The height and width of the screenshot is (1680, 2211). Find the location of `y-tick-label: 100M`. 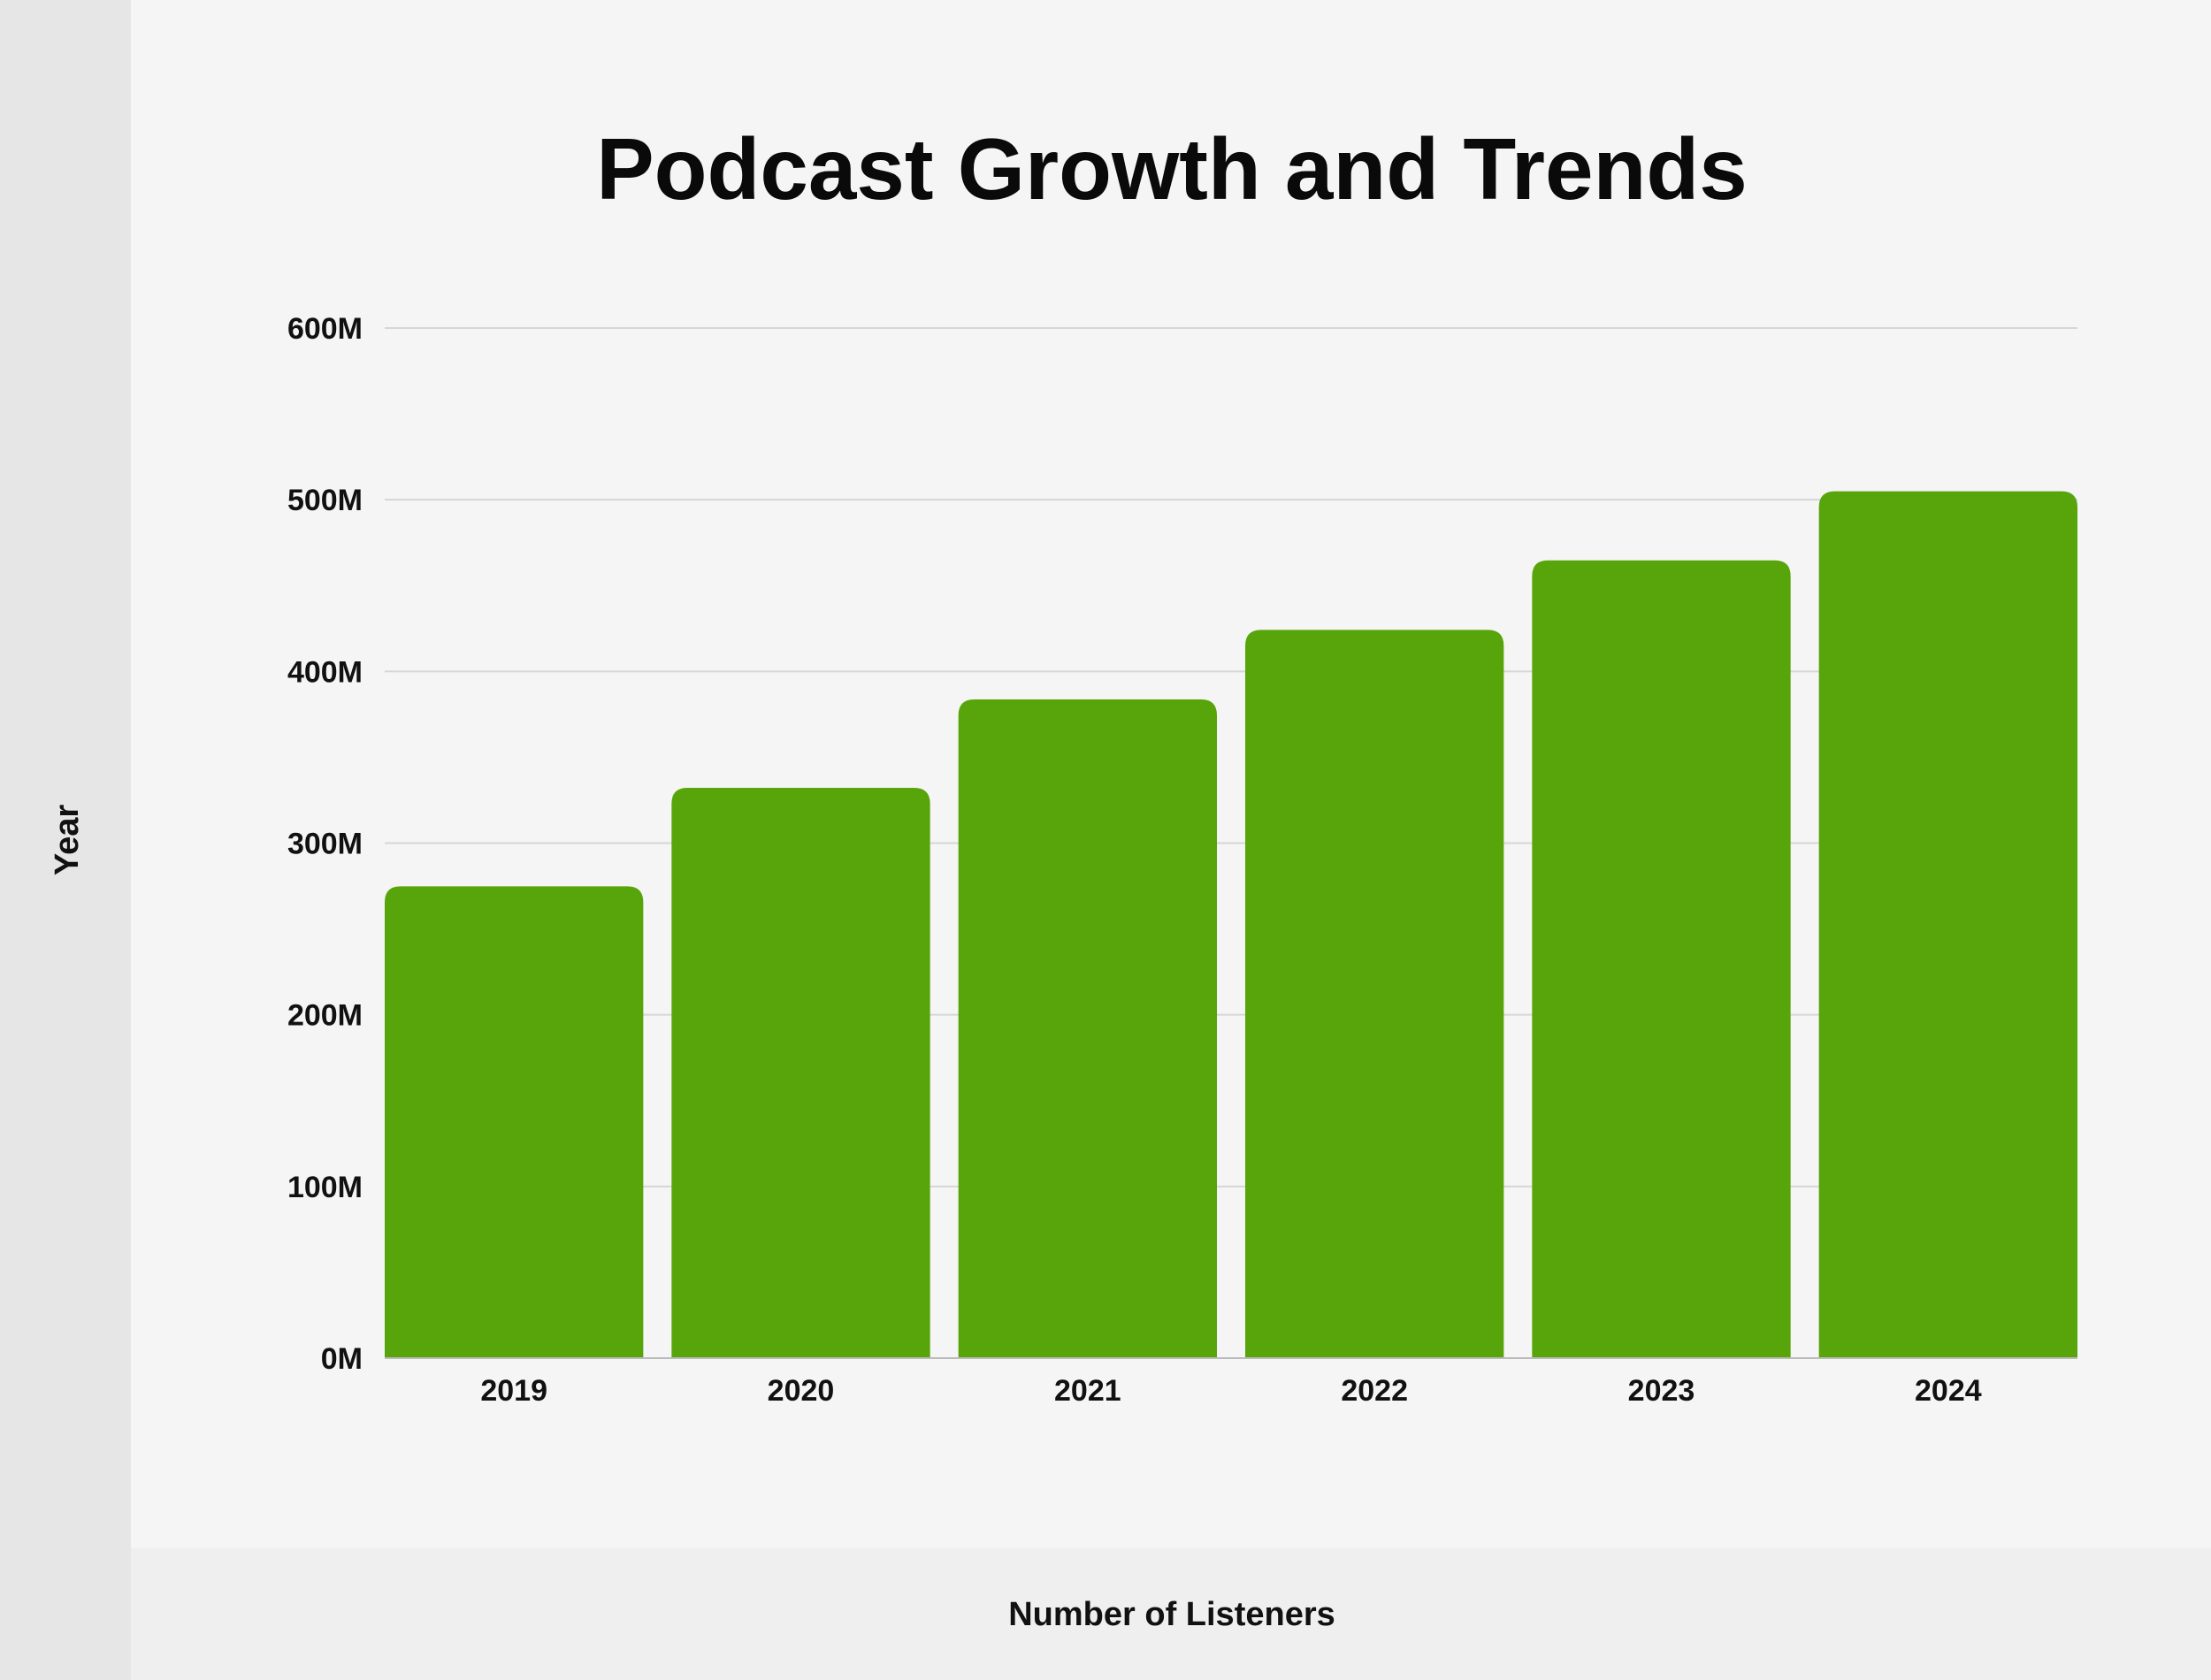

y-tick-label: 100M is located at coordinates (325, 1187).